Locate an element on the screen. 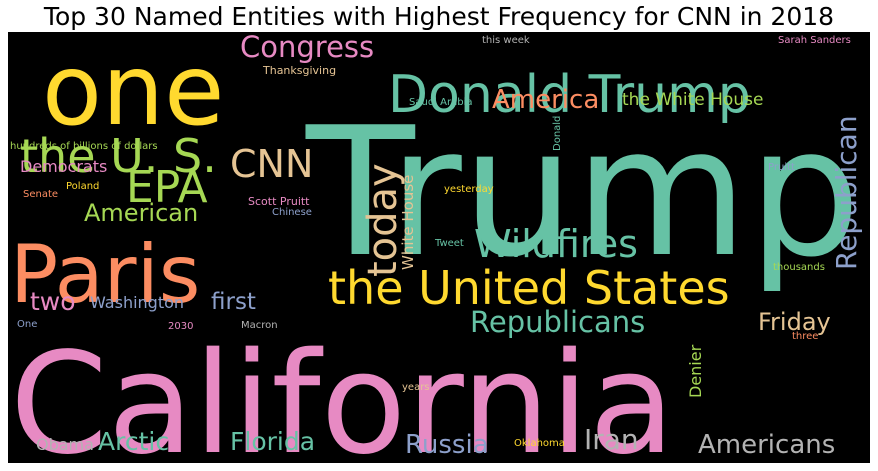 This screenshot has width=878, height=471. word-chinese: Chinese is located at coordinates (292, 212).